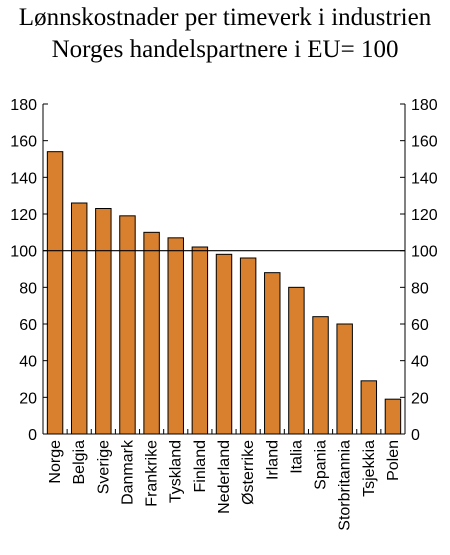 This screenshot has width=450, height=555. I want to click on bar-storbritannia, so click(344, 379).